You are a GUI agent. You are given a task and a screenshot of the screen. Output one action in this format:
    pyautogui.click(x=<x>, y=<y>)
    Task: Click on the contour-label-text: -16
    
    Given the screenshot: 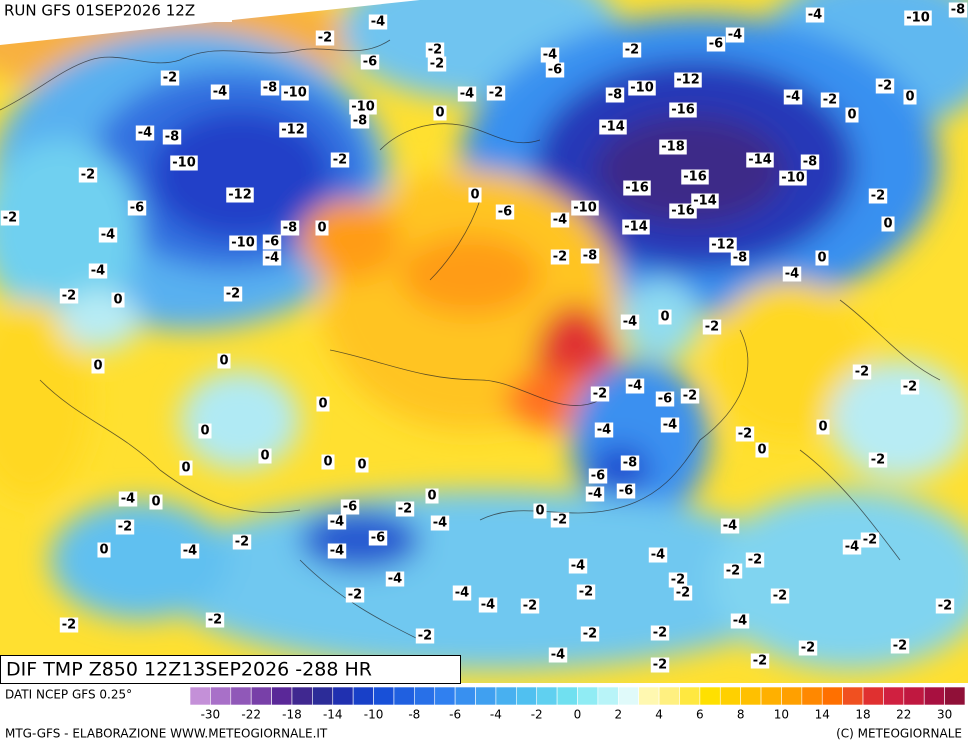 What is the action you would take?
    pyautogui.click(x=695, y=177)
    